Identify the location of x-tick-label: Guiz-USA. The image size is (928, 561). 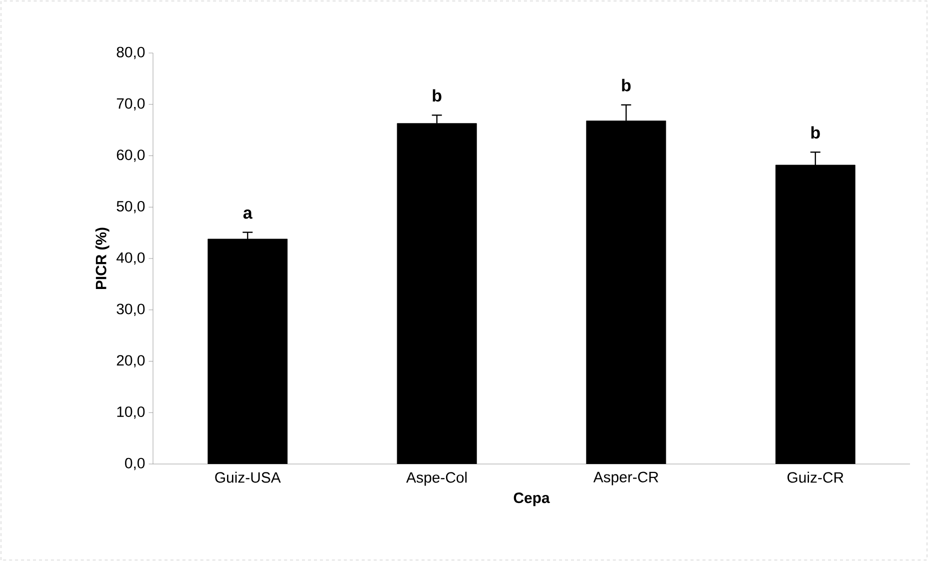
(248, 477).